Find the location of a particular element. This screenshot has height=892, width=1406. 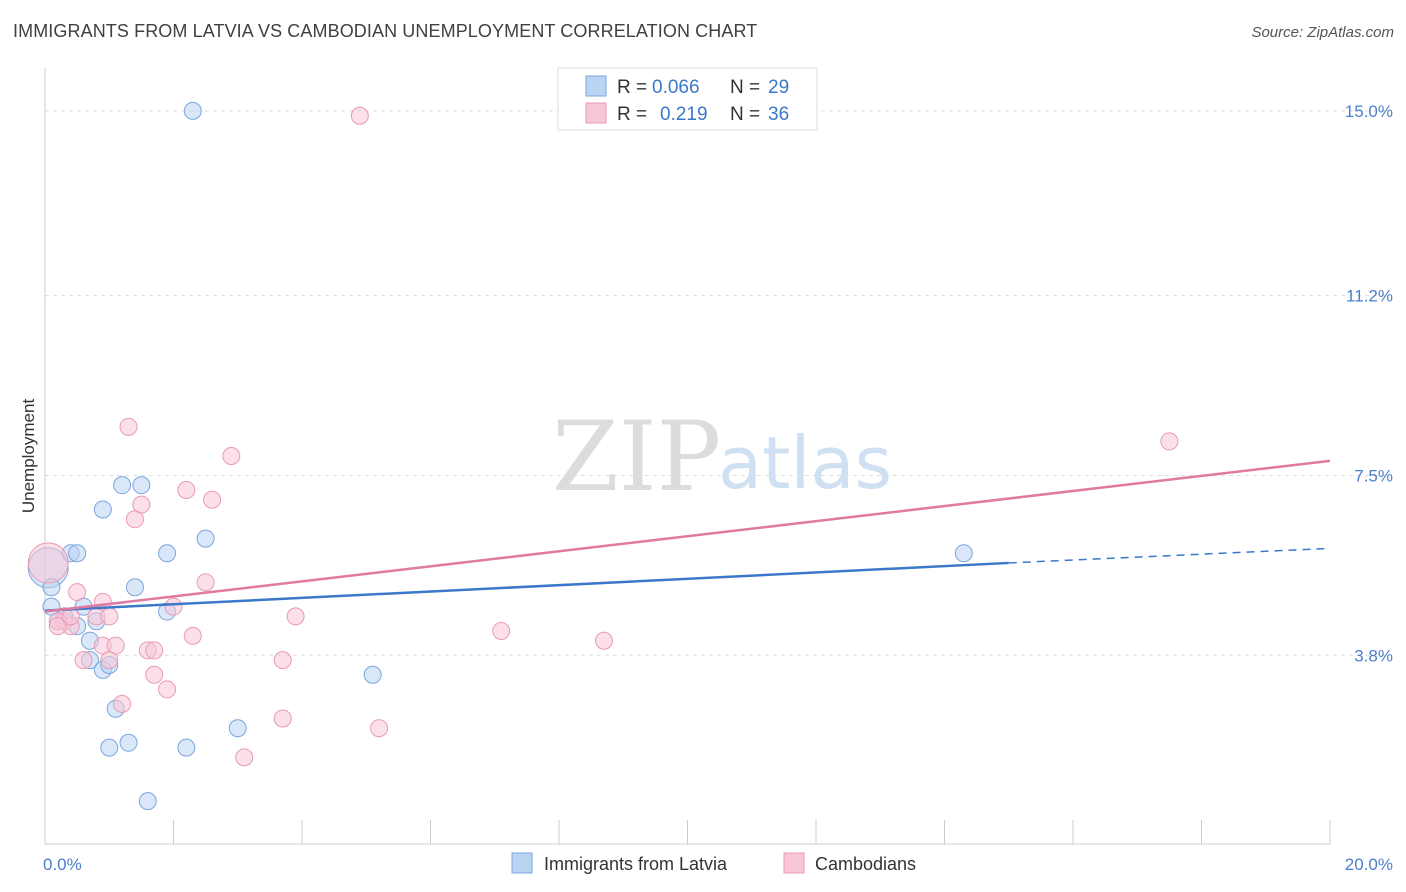

legend-r-label-2: R = is located at coordinates (632, 114).